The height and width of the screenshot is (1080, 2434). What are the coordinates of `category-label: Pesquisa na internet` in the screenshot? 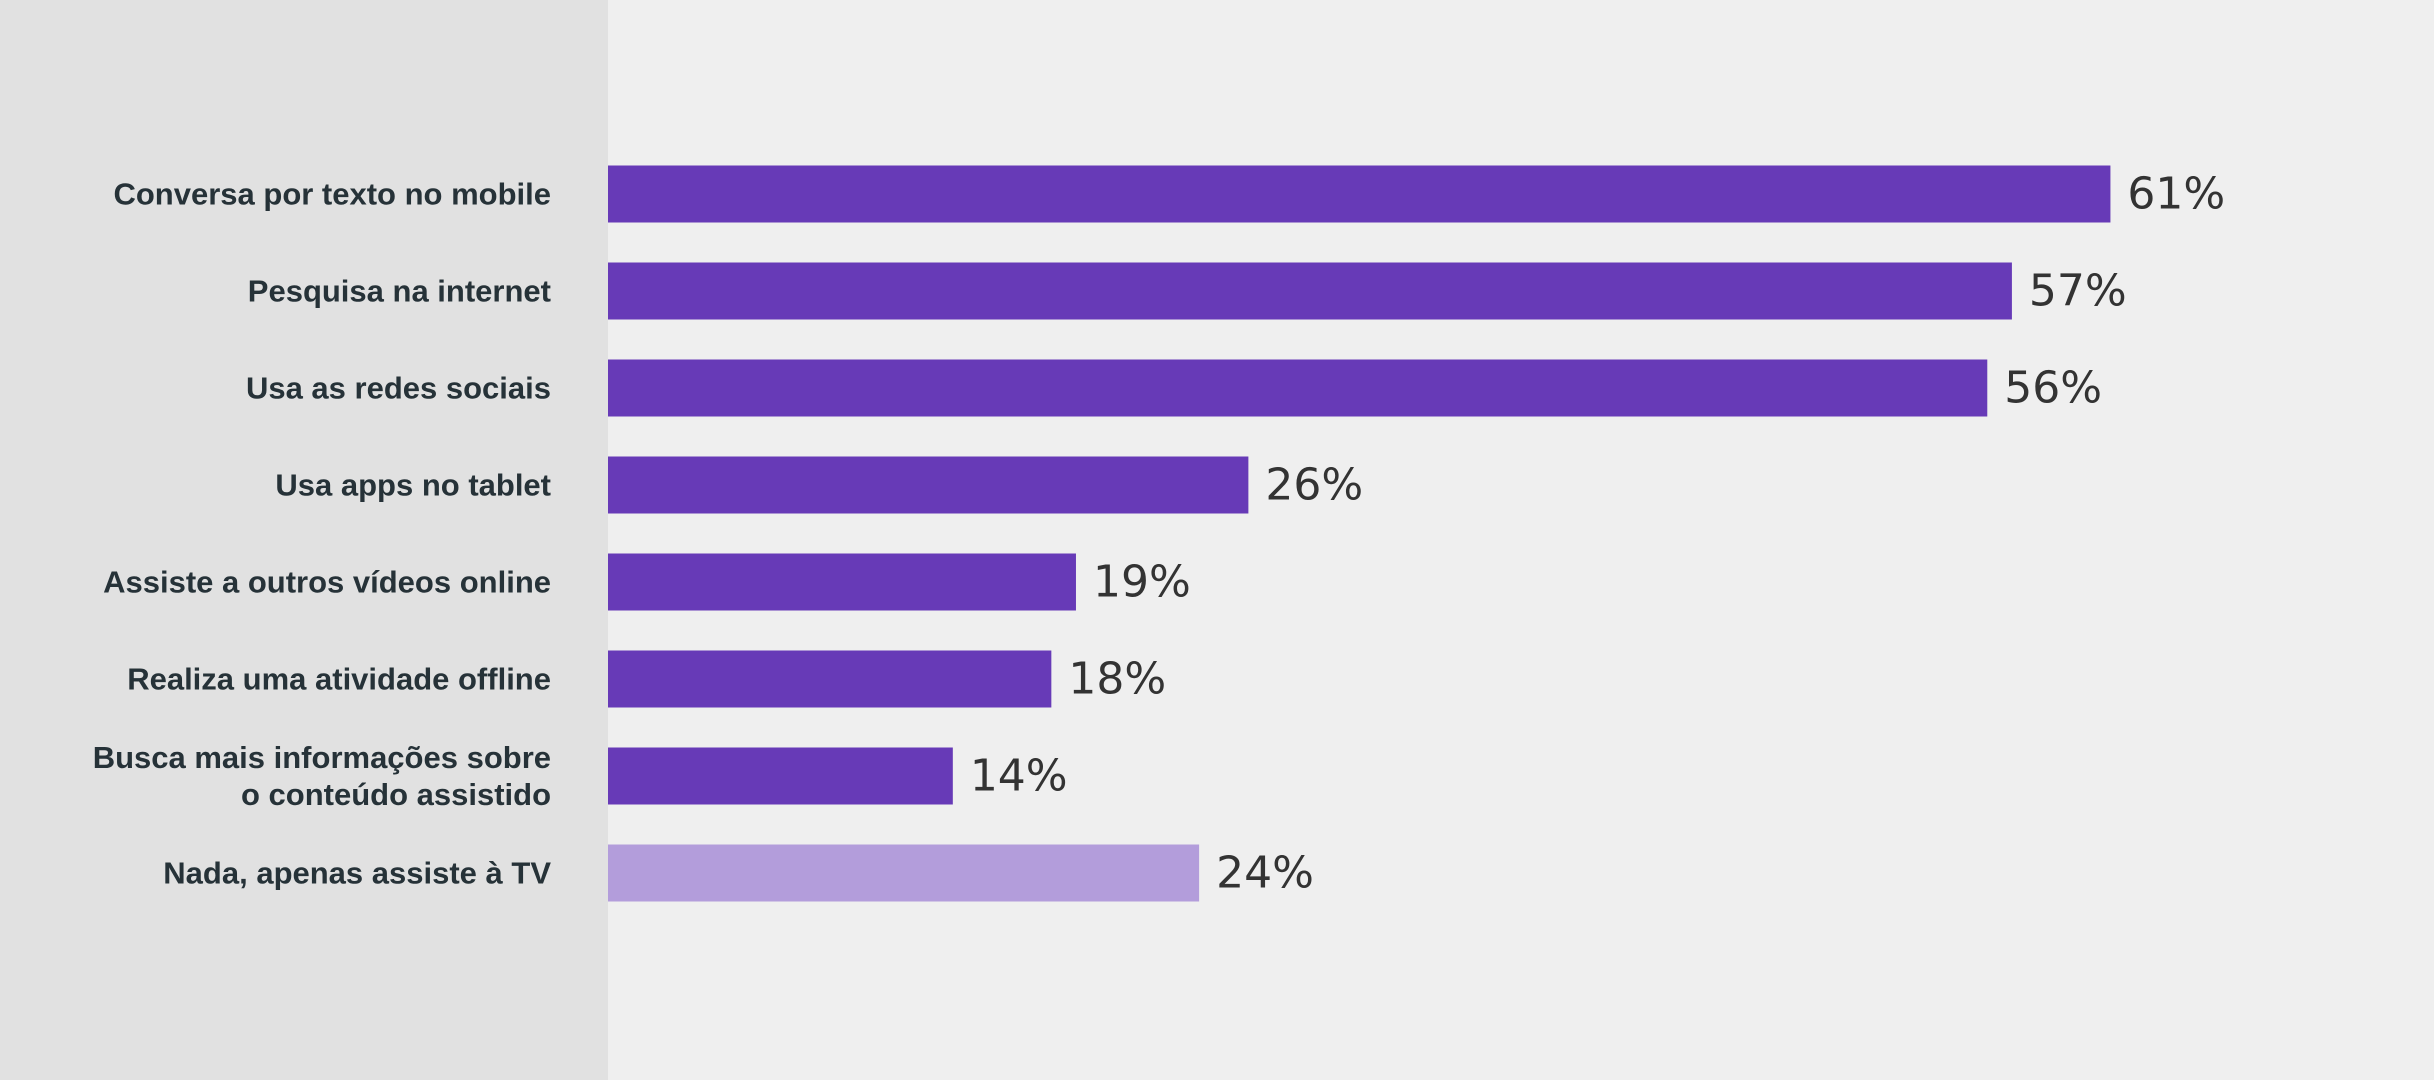 It's located at (399, 291).